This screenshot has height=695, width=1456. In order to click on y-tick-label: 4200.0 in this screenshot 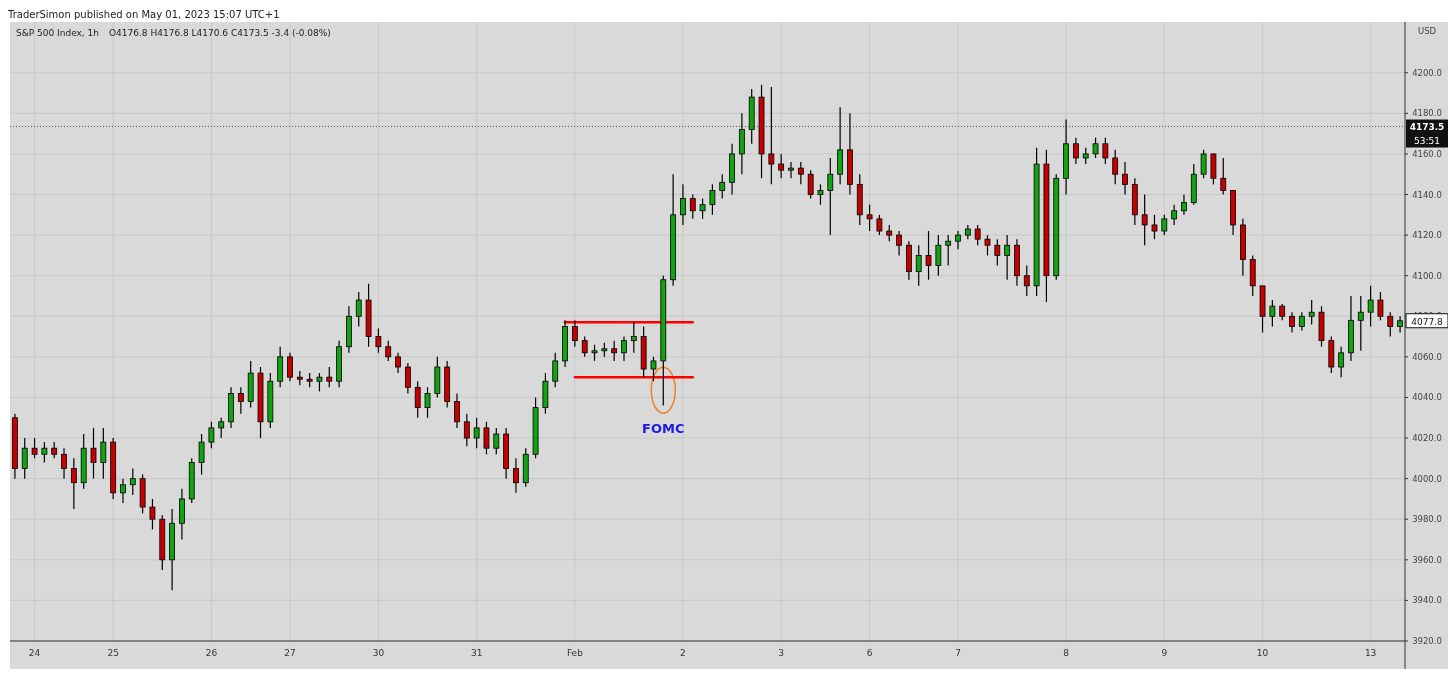, I will do `click(1427, 72)`.